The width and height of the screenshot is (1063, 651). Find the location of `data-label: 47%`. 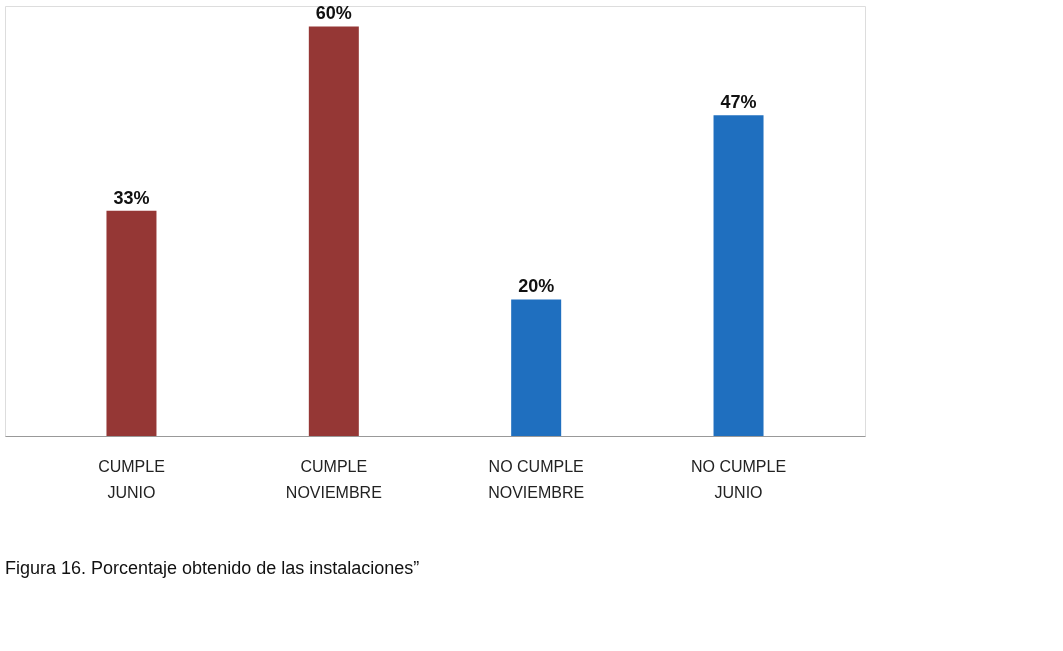

data-label: 47% is located at coordinates (738, 102).